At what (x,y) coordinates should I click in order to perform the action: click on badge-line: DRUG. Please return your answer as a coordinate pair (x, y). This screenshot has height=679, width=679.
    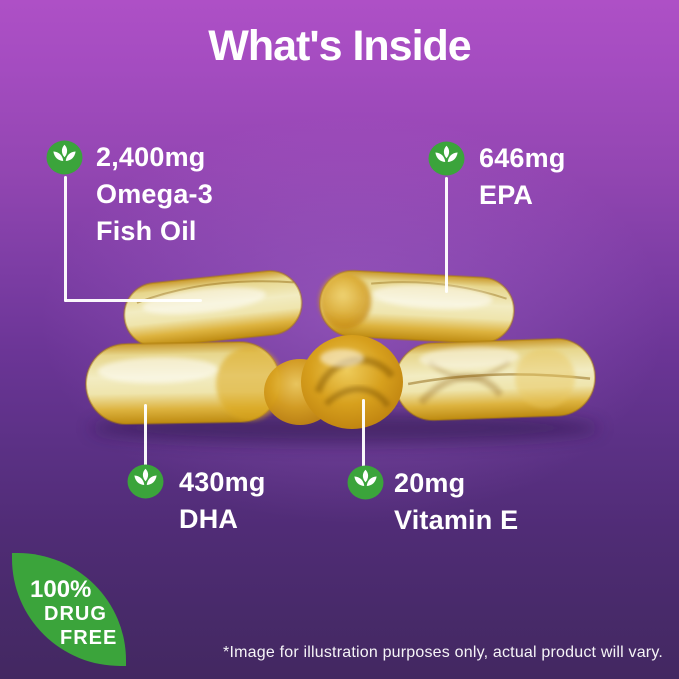
    Looking at the image, I should click on (75, 614).